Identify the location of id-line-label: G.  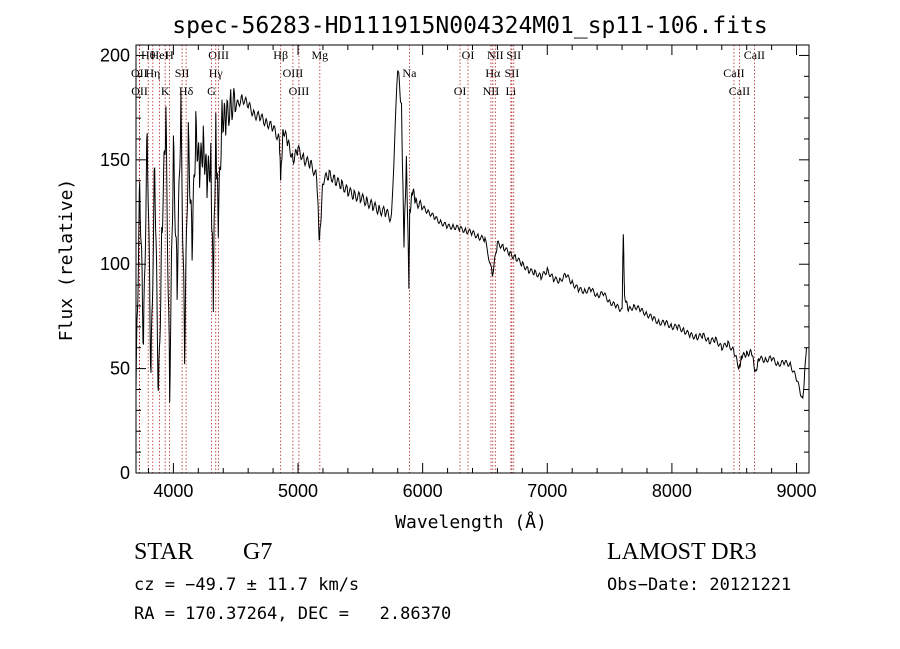
(211, 91).